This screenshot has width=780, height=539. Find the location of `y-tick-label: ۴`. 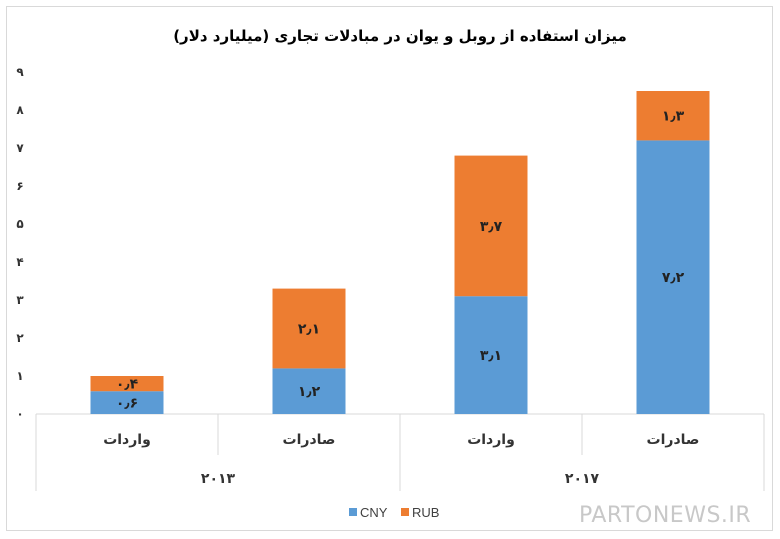

y-tick-label: ۴ is located at coordinates (19, 262).